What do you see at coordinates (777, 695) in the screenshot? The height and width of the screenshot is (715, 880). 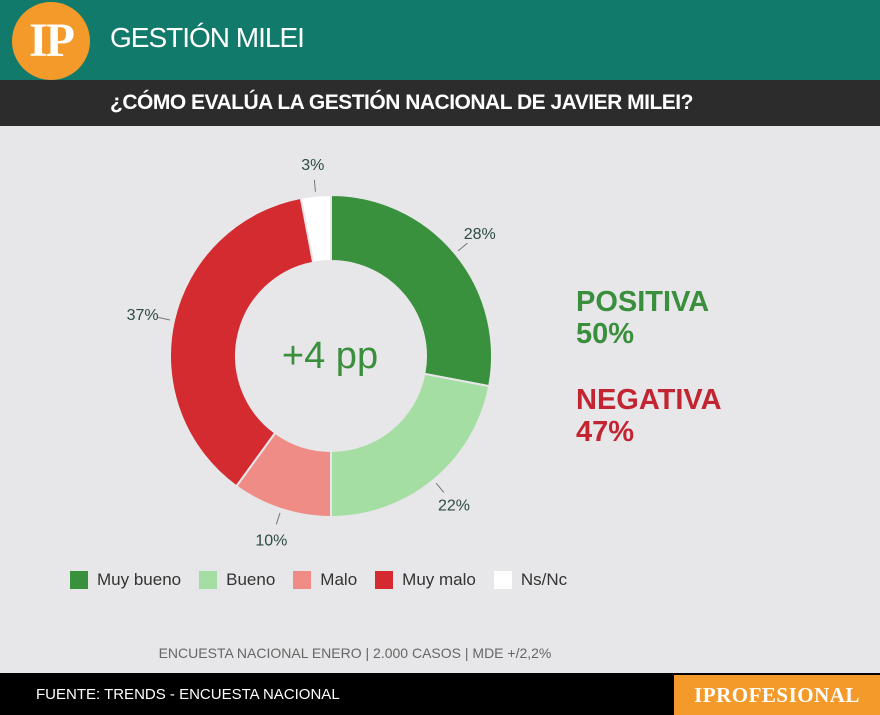 I see `footer-brand: IPROFESIONAL` at bounding box center [777, 695].